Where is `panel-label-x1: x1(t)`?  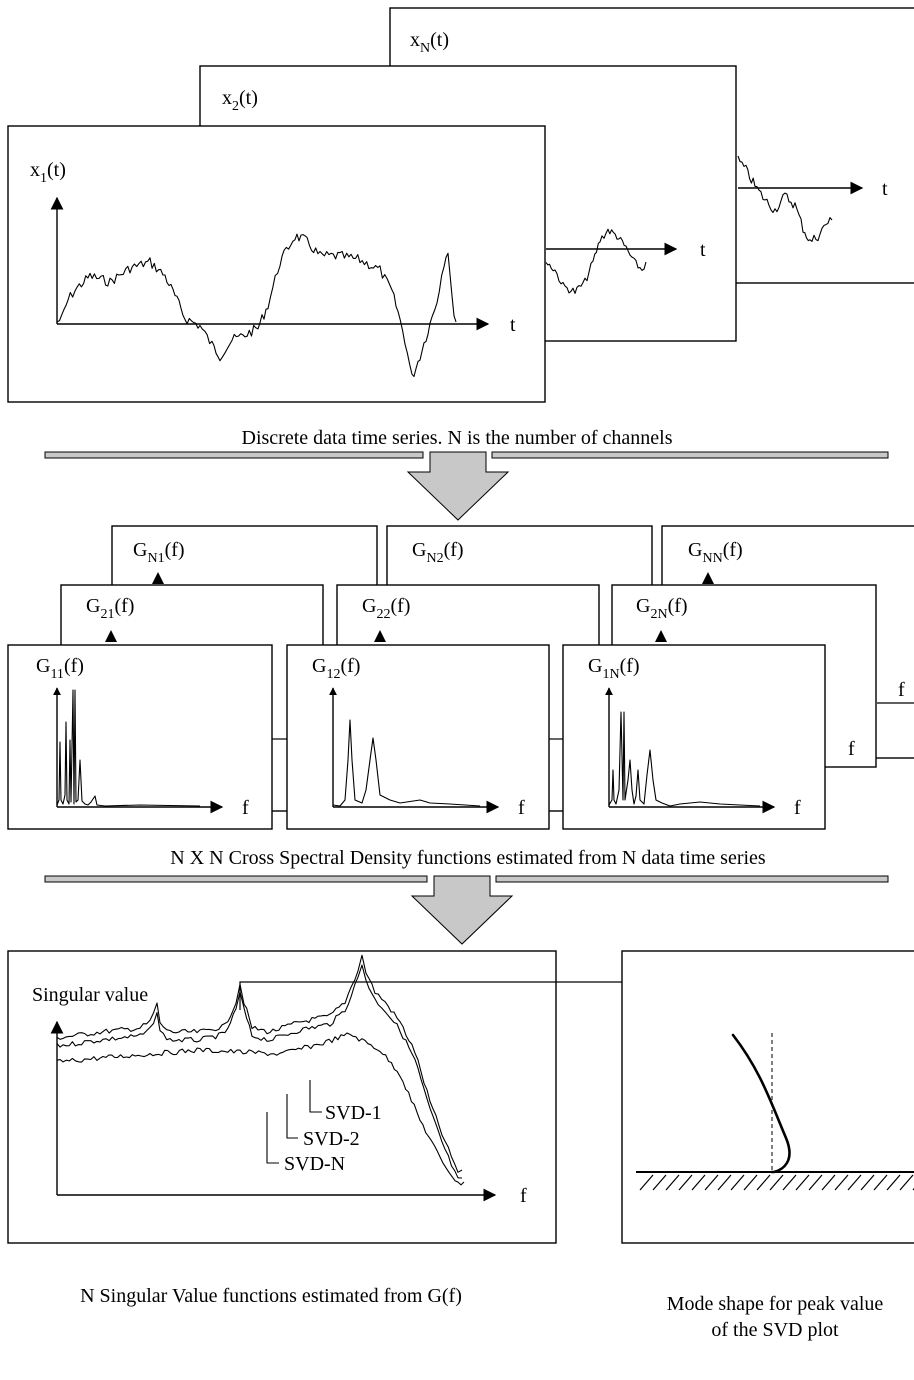
panel-label-x1: x1(t) is located at coordinates (48, 172).